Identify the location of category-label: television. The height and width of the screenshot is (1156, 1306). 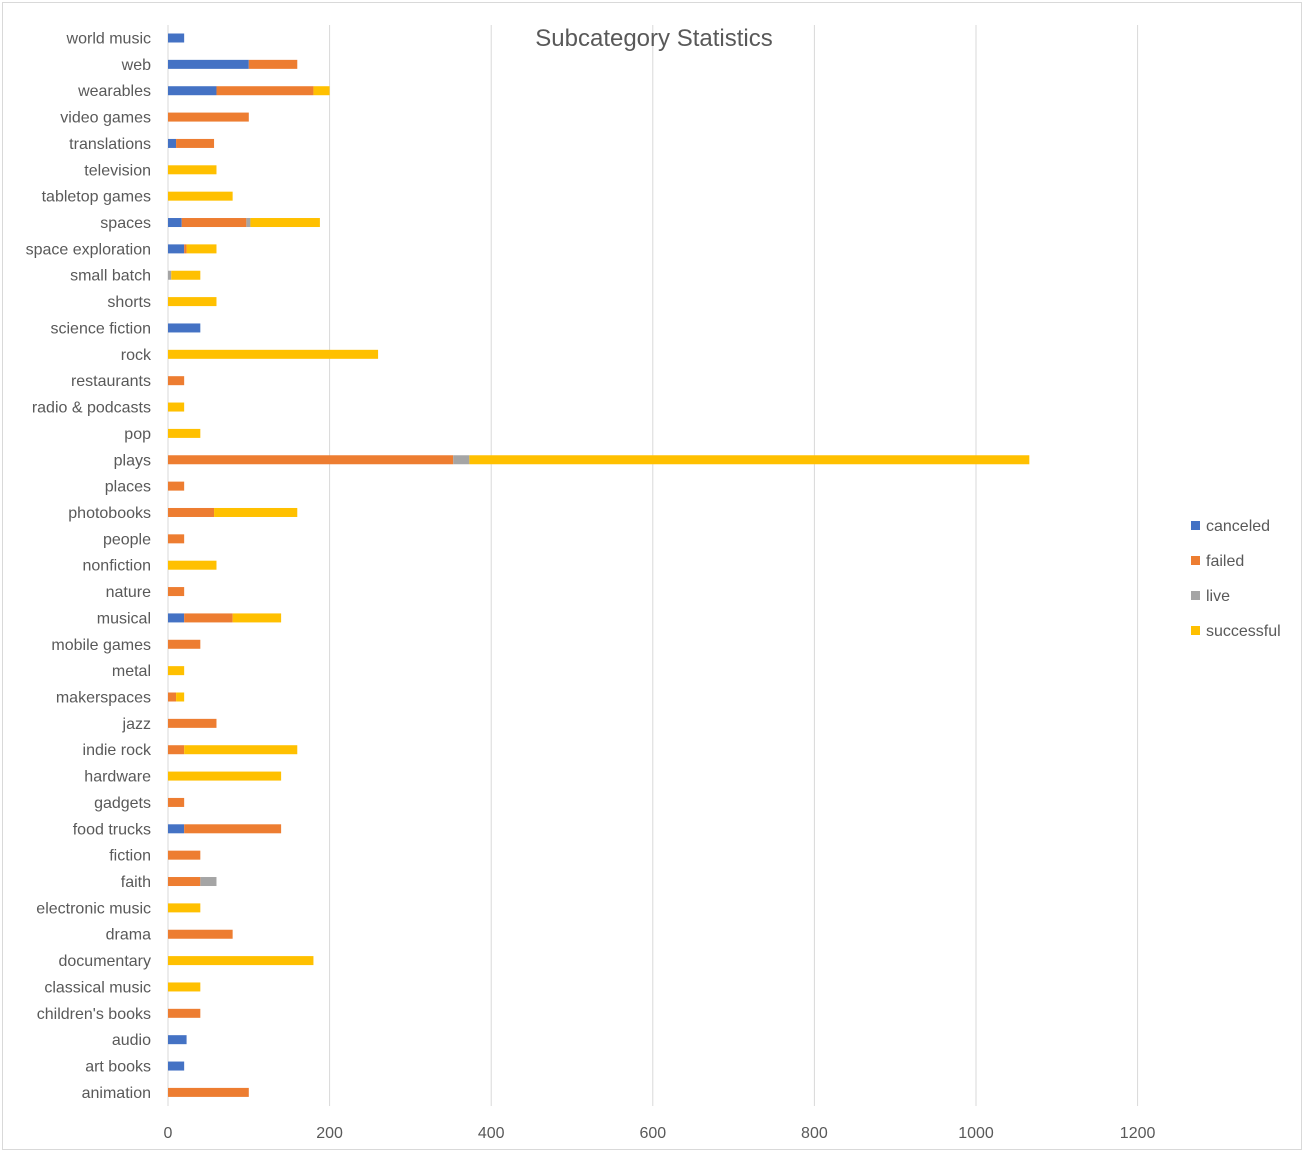
(117, 170).